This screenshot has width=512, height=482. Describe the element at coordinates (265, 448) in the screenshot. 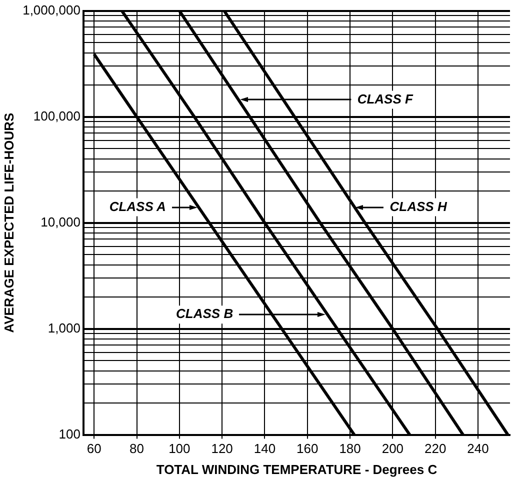

I see `x-tick-label: 140` at that location.